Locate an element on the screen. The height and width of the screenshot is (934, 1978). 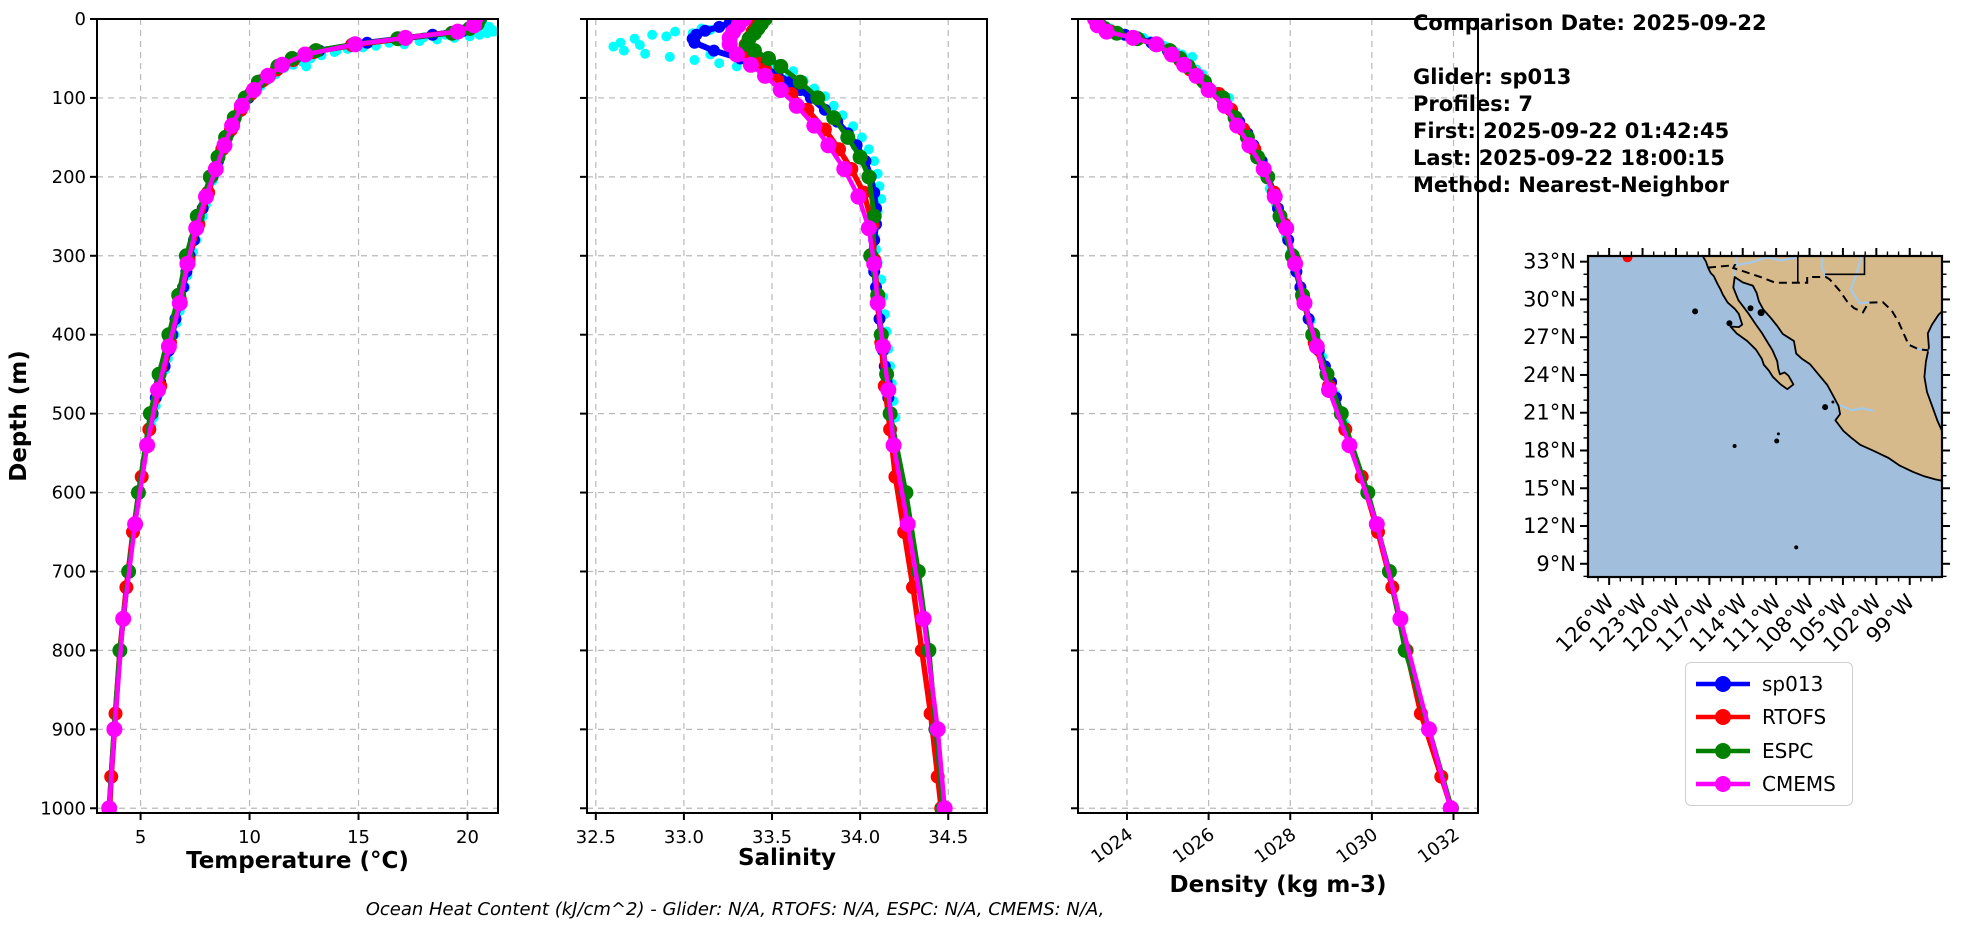
density-x-tick-label: 1026 is located at coordinates (1193, 846).